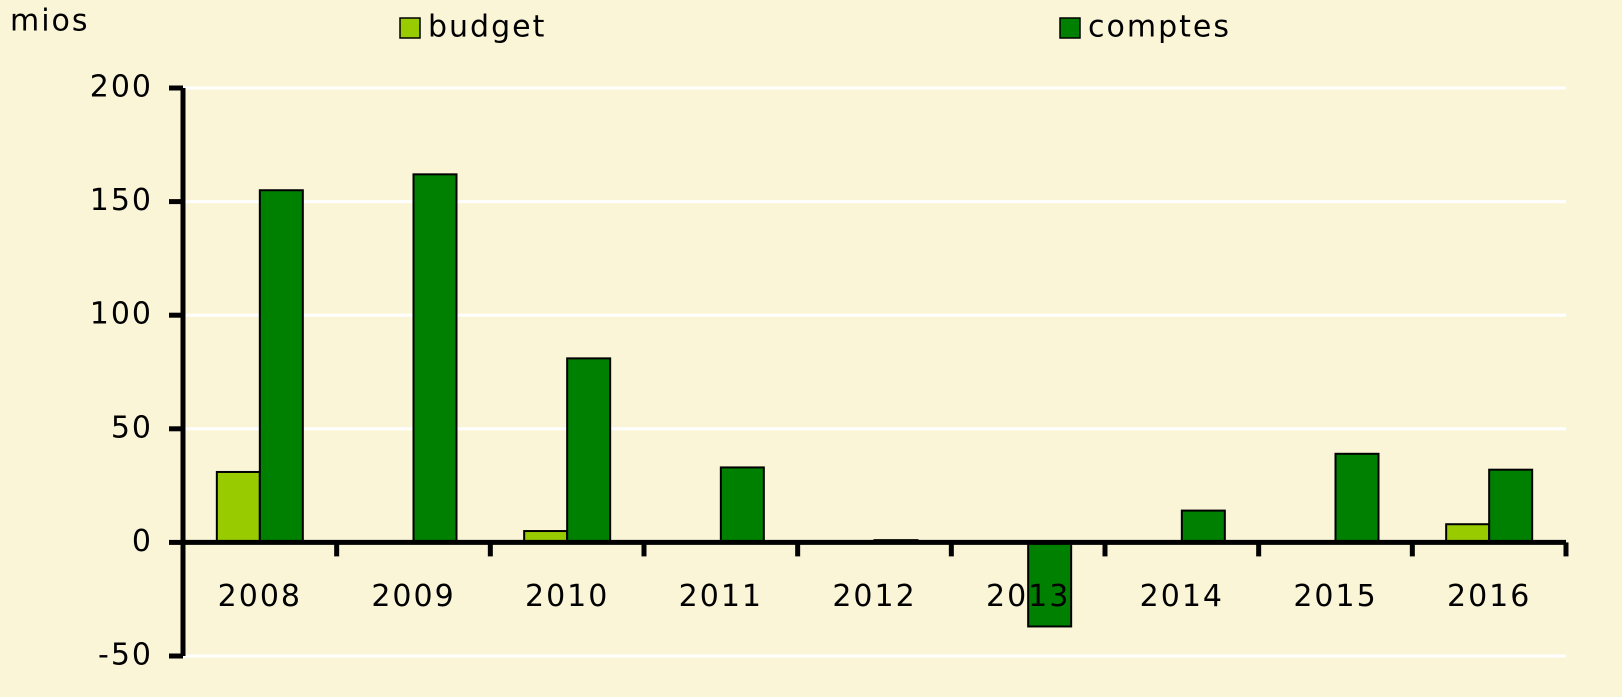 The width and height of the screenshot is (1622, 697). What do you see at coordinates (125, 655) in the screenshot?
I see `y-tick-label: -50` at bounding box center [125, 655].